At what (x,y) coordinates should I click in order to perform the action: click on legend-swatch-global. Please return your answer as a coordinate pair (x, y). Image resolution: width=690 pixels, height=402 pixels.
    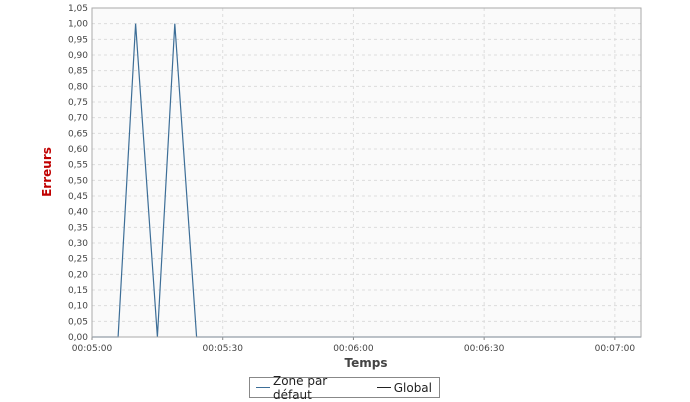
    Looking at the image, I should click on (383, 387).